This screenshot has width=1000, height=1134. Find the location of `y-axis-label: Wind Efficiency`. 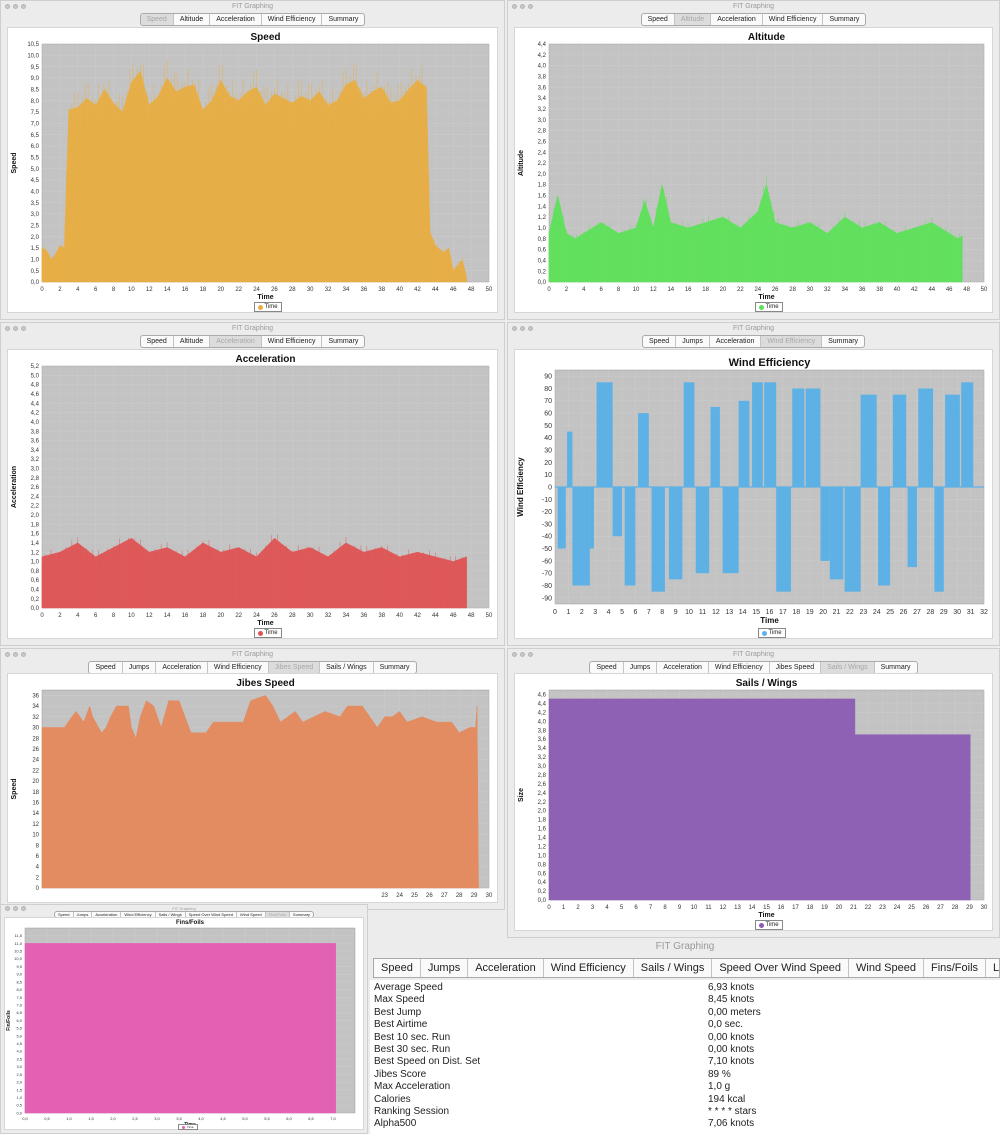

y-axis-label: Wind Efficiency is located at coordinates (520, 487).